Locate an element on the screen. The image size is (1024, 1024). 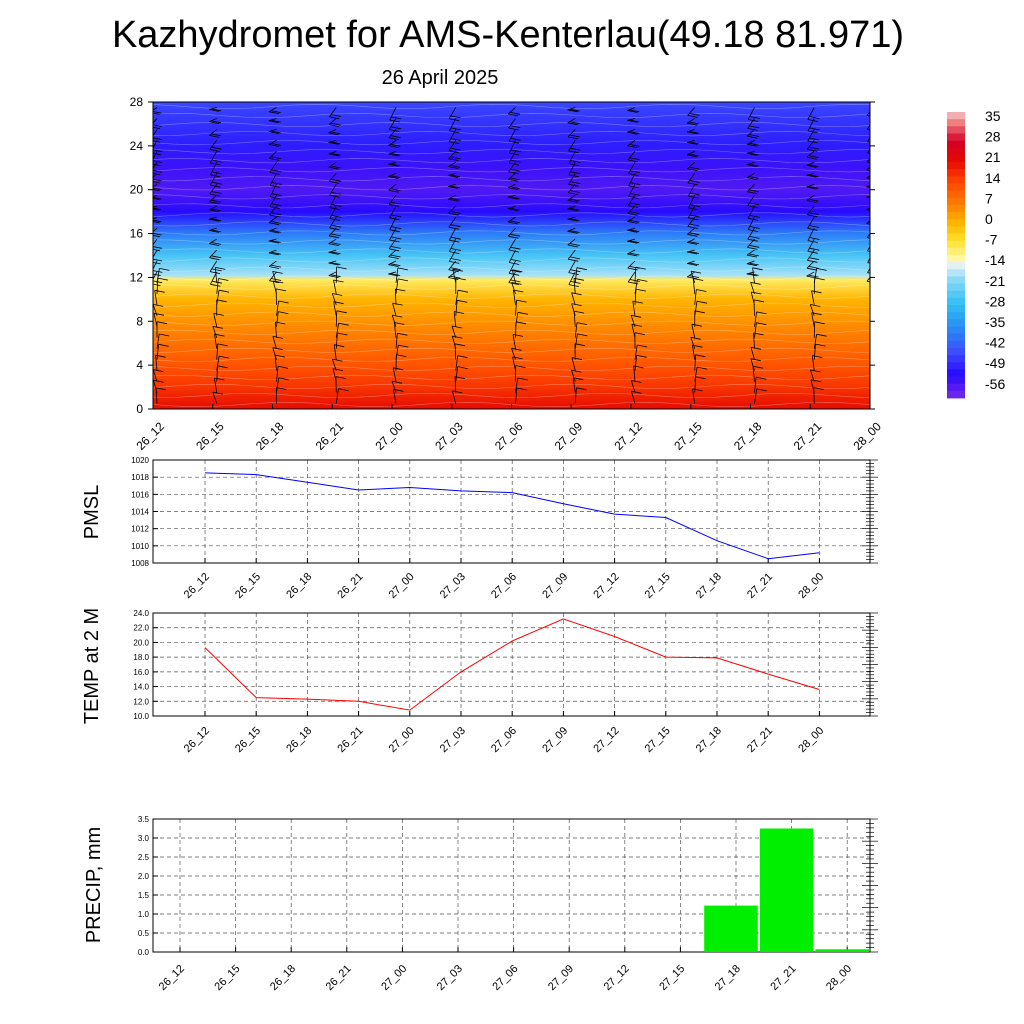
x-tick-label: 26_18 is located at coordinates (299, 740).